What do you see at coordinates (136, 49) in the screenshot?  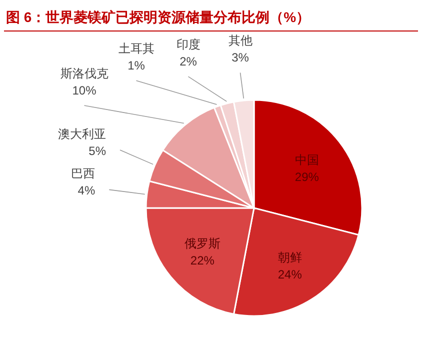 I see `slice-label: 土耳其` at bounding box center [136, 49].